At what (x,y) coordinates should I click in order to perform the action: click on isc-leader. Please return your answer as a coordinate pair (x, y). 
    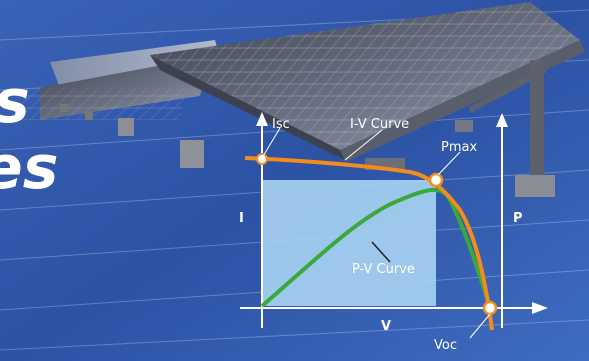
    Looking at the image, I should click on (271, 143).